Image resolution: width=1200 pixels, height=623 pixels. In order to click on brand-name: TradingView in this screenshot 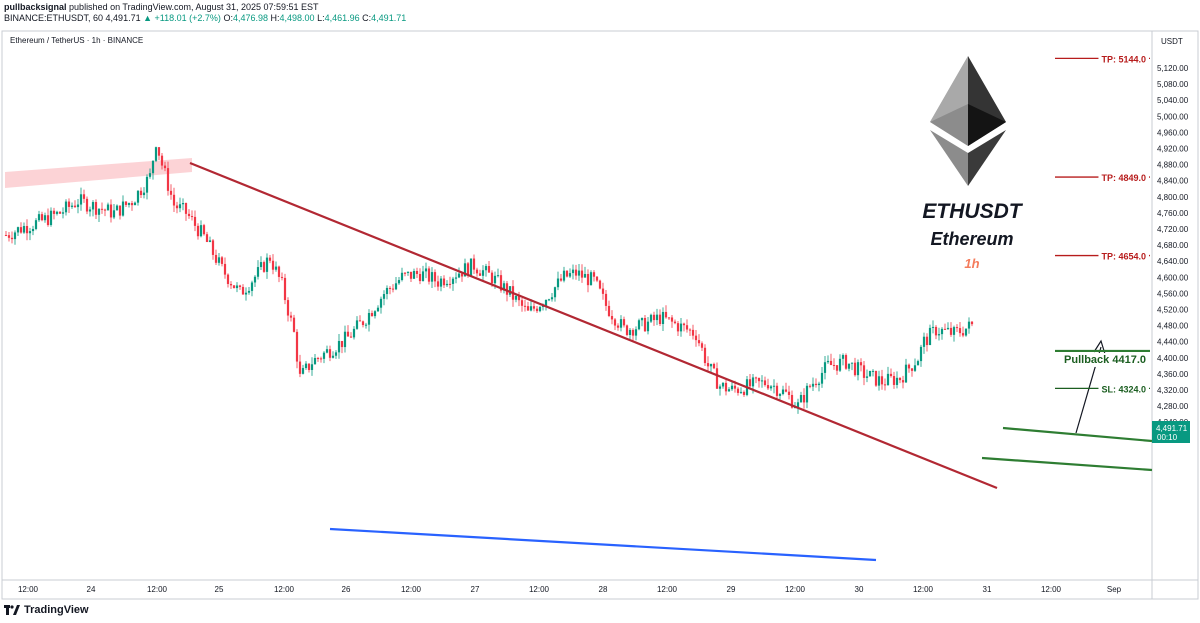, I will do `click(56, 610)`.